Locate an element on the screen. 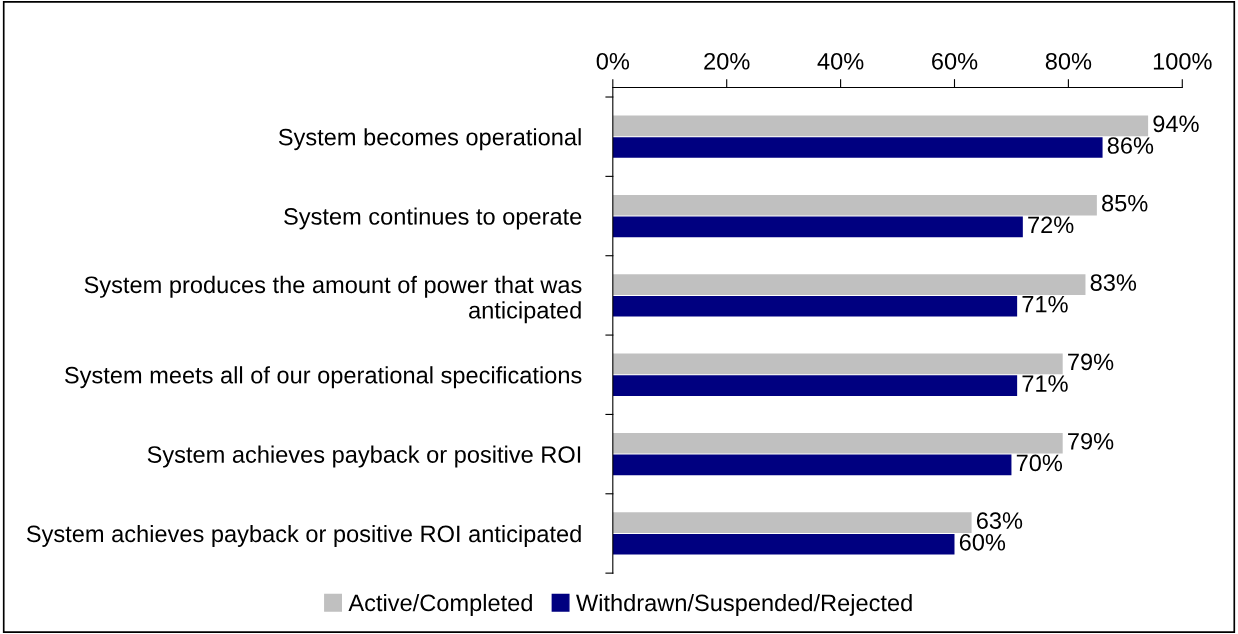 The image size is (1238, 634). x-tick-label: 60% is located at coordinates (955, 61).